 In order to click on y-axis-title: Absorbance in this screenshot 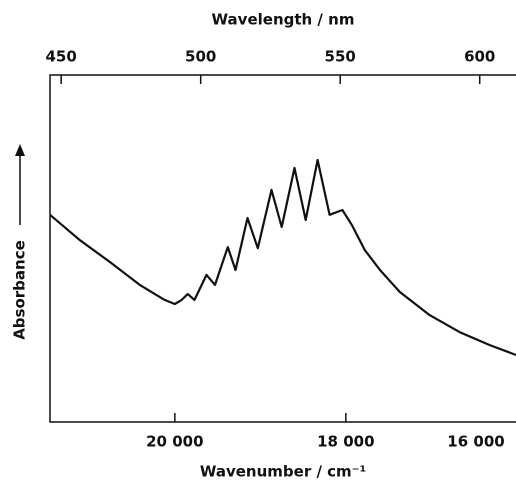, I will do `click(20, 290)`.